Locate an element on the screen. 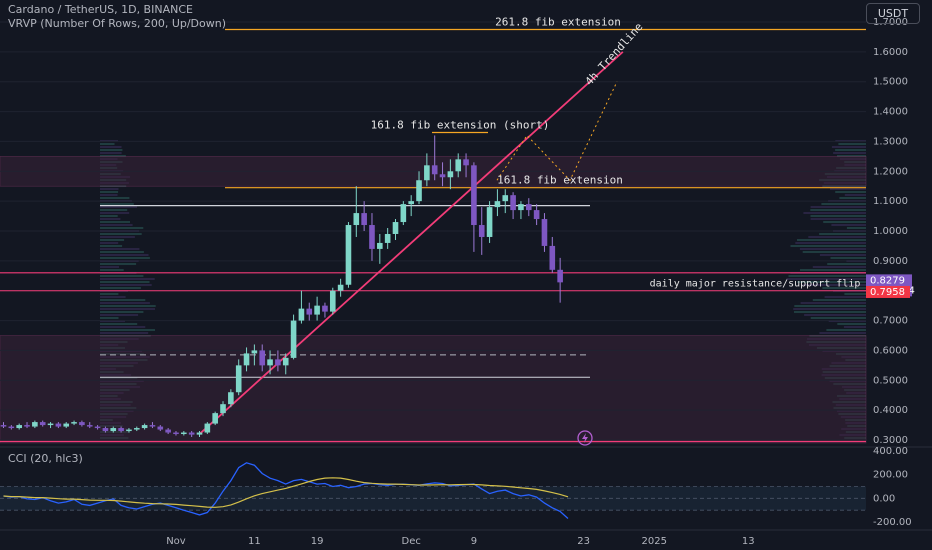 The height and width of the screenshot is (550, 932). time-tick-label: 2025 is located at coordinates (653, 541).